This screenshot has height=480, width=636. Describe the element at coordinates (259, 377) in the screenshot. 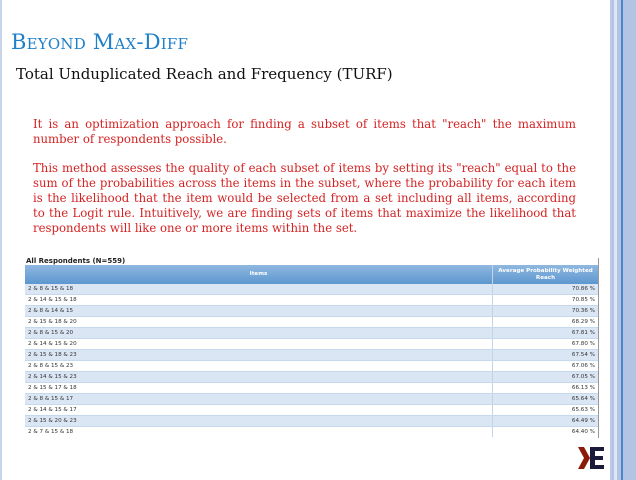

I see `cell-items: 2 & 14 & 15 & 23` at that location.